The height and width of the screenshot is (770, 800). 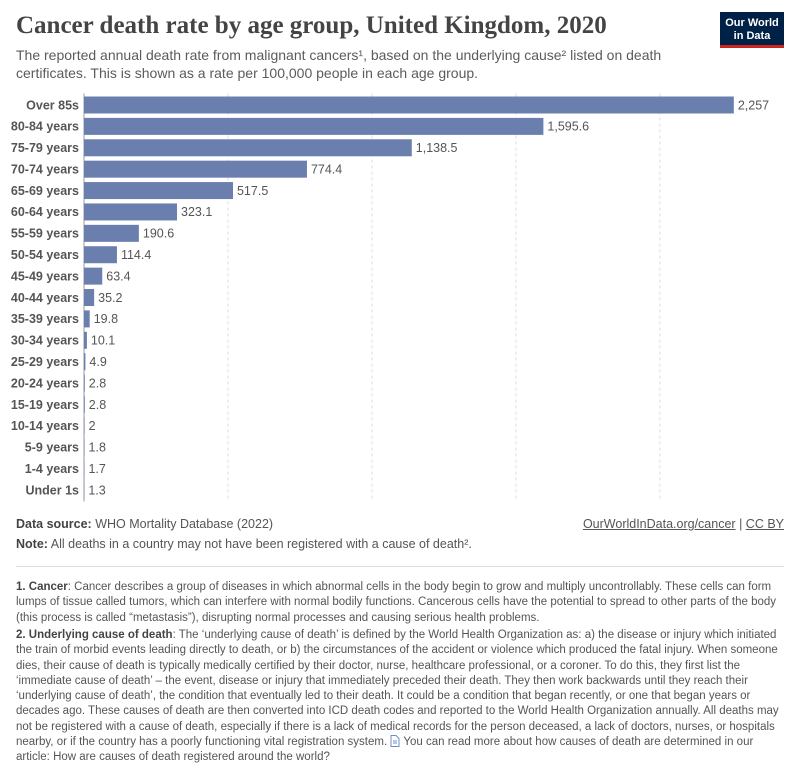 I want to click on category-label: 35-39 years, so click(x=45, y=319).